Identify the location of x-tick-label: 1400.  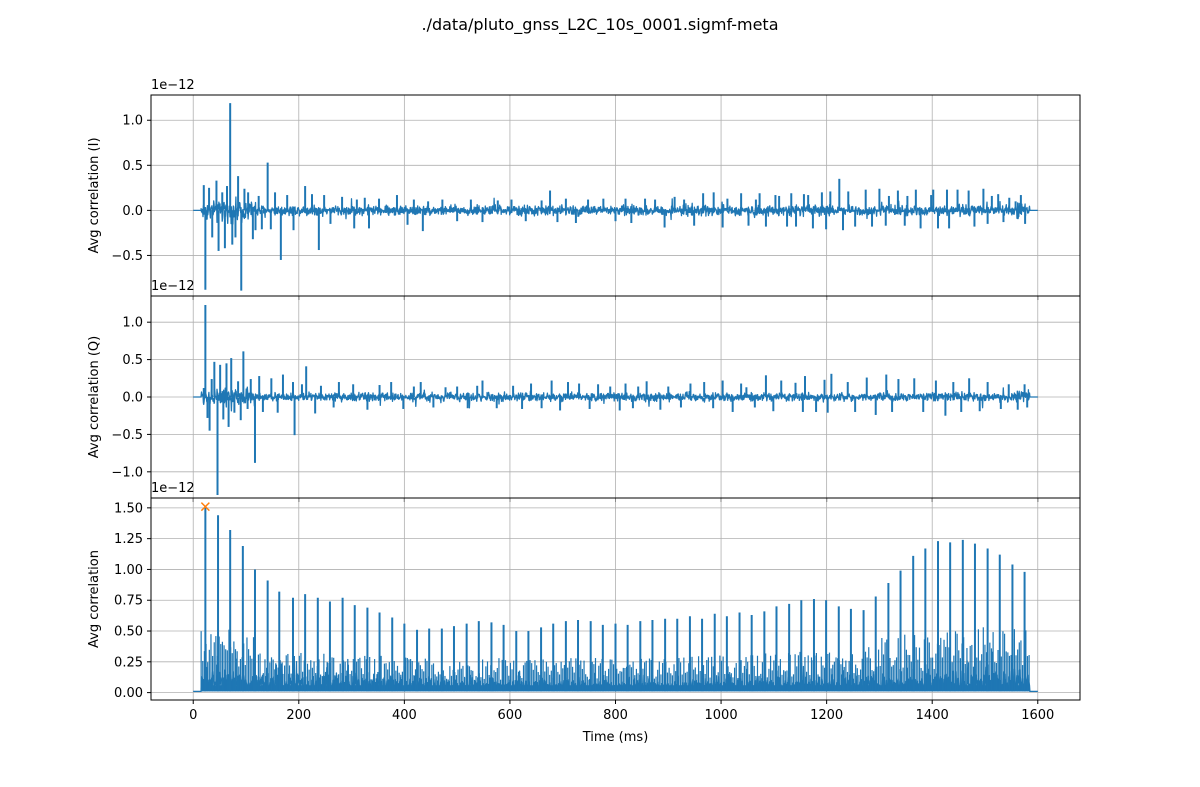
(932, 715).